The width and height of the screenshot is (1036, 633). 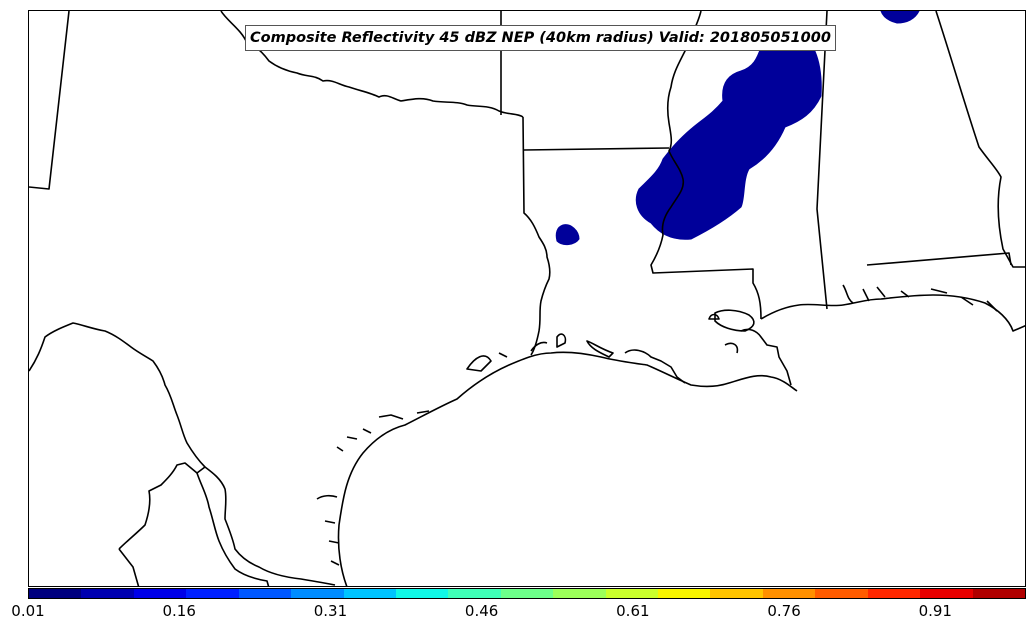 I want to click on colorbar, so click(x=527, y=593).